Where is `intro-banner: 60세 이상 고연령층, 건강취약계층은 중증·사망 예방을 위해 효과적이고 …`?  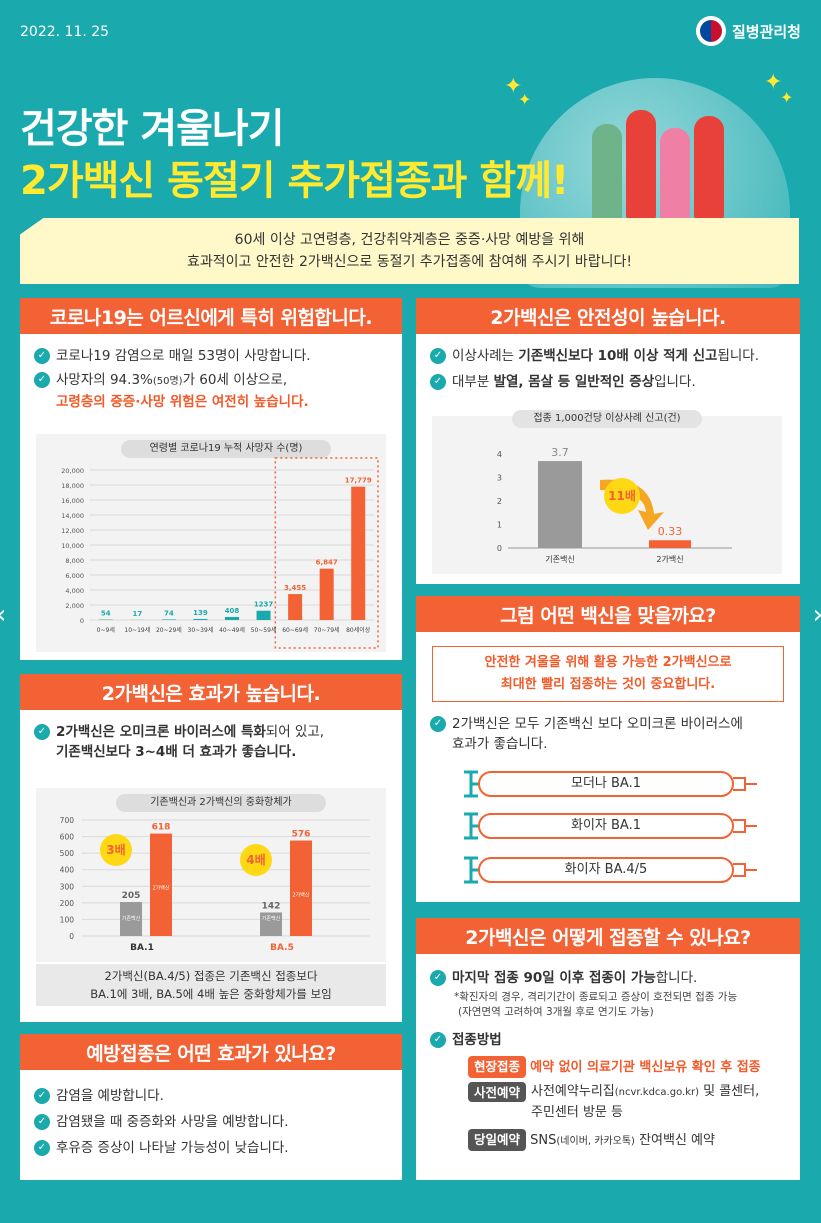
intro-banner: 60세 이상 고연령층, 건강취약계층은 중증·사망 예방을 위해 효과적이고 … is located at coordinates (409, 251).